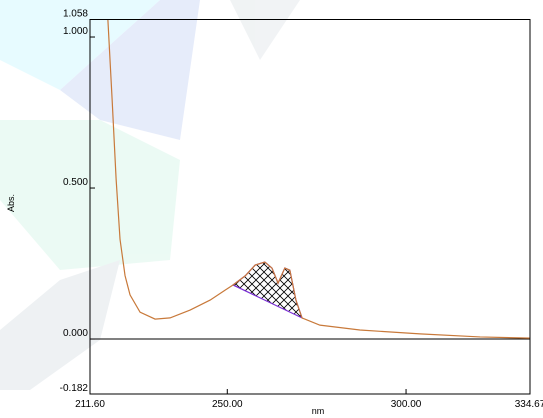 Image resolution: width=543 pixels, height=418 pixels. Describe the element at coordinates (406, 404) in the screenshot. I see `x-tick-label: 300.00` at that location.